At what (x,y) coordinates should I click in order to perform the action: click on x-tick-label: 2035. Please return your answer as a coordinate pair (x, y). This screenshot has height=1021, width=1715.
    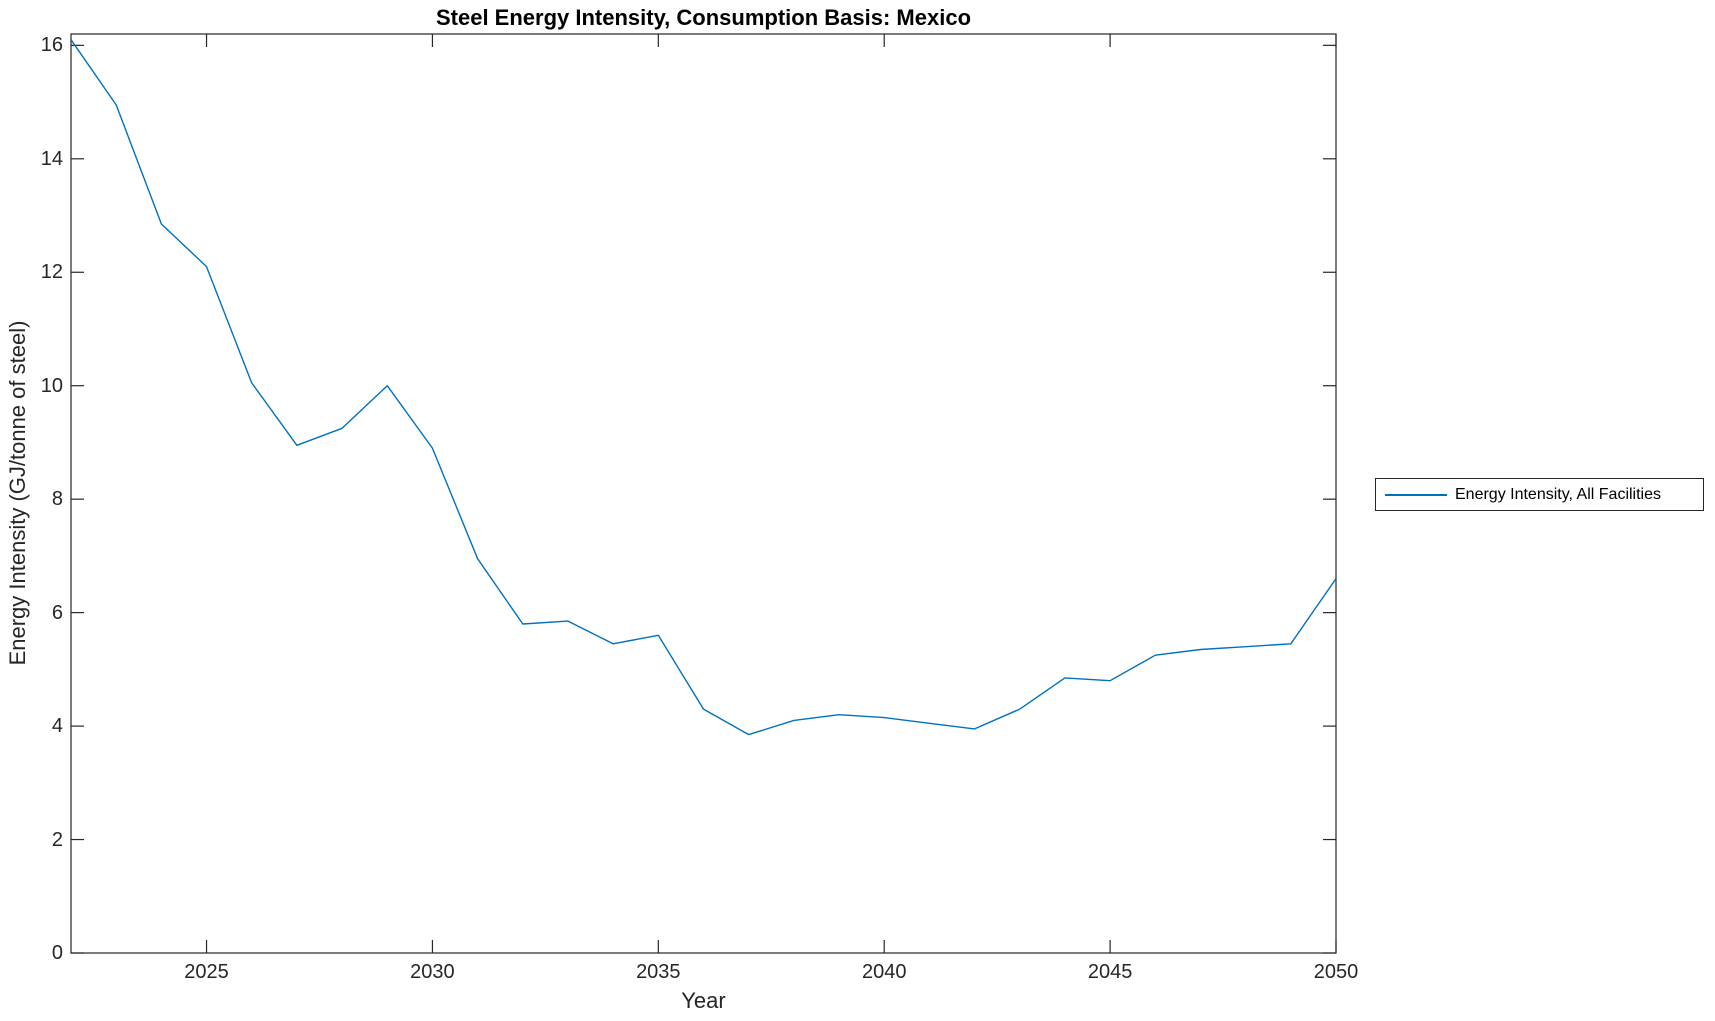
    Looking at the image, I should click on (658, 972).